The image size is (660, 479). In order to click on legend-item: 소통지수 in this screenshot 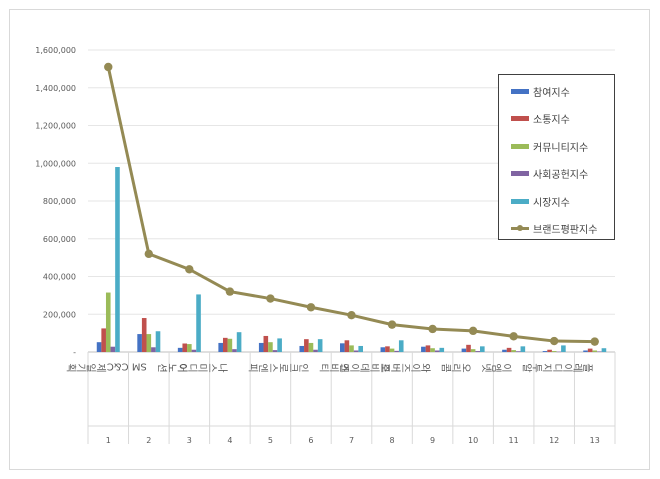, I will do `click(540, 119)`.